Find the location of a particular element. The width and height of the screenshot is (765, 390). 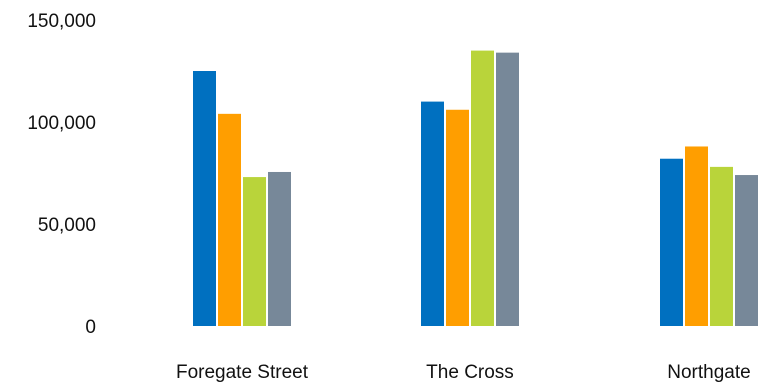

y-tick-label: 150,000 is located at coordinates (61, 21).